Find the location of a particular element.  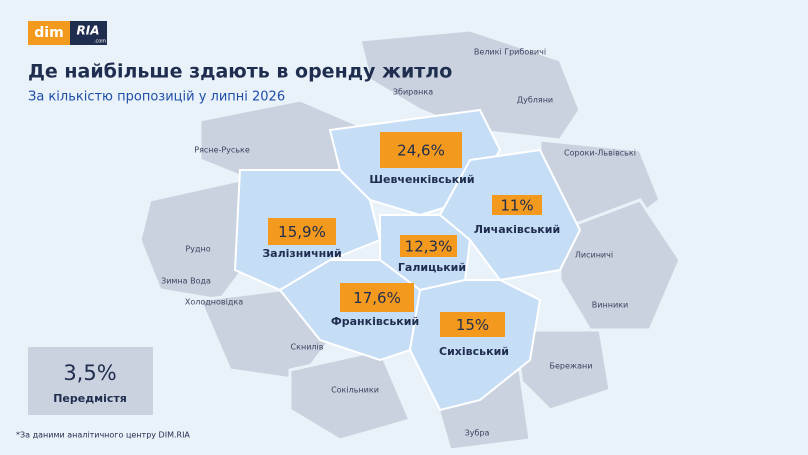

outskirts-name: Передмістя is located at coordinates (90, 398).